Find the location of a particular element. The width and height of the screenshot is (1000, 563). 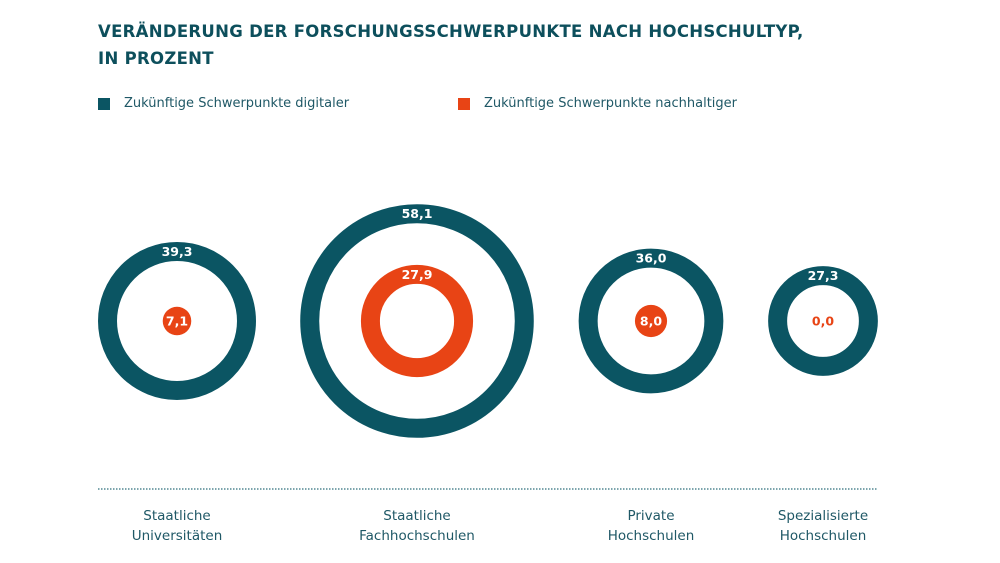

value-label-digital-staatliche-universitaeten: 39,3 is located at coordinates (177, 251).